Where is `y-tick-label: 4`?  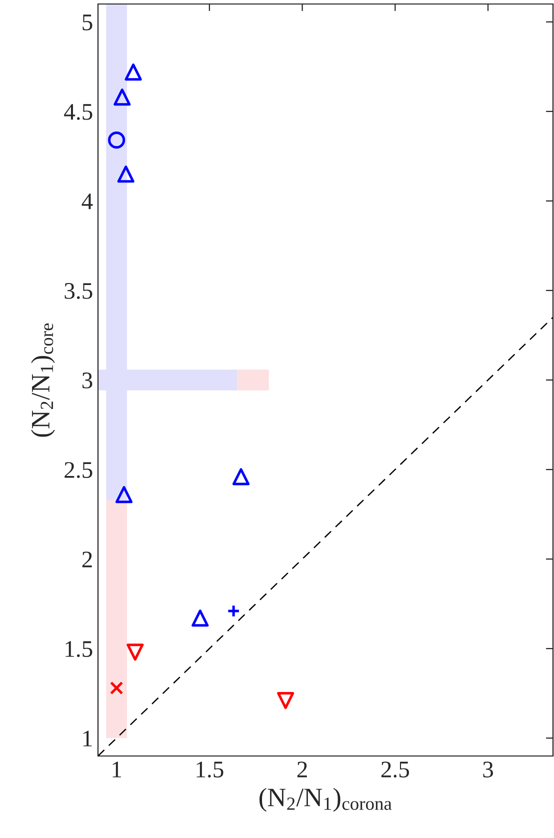
y-tick-label: 4 is located at coordinates (87, 202).